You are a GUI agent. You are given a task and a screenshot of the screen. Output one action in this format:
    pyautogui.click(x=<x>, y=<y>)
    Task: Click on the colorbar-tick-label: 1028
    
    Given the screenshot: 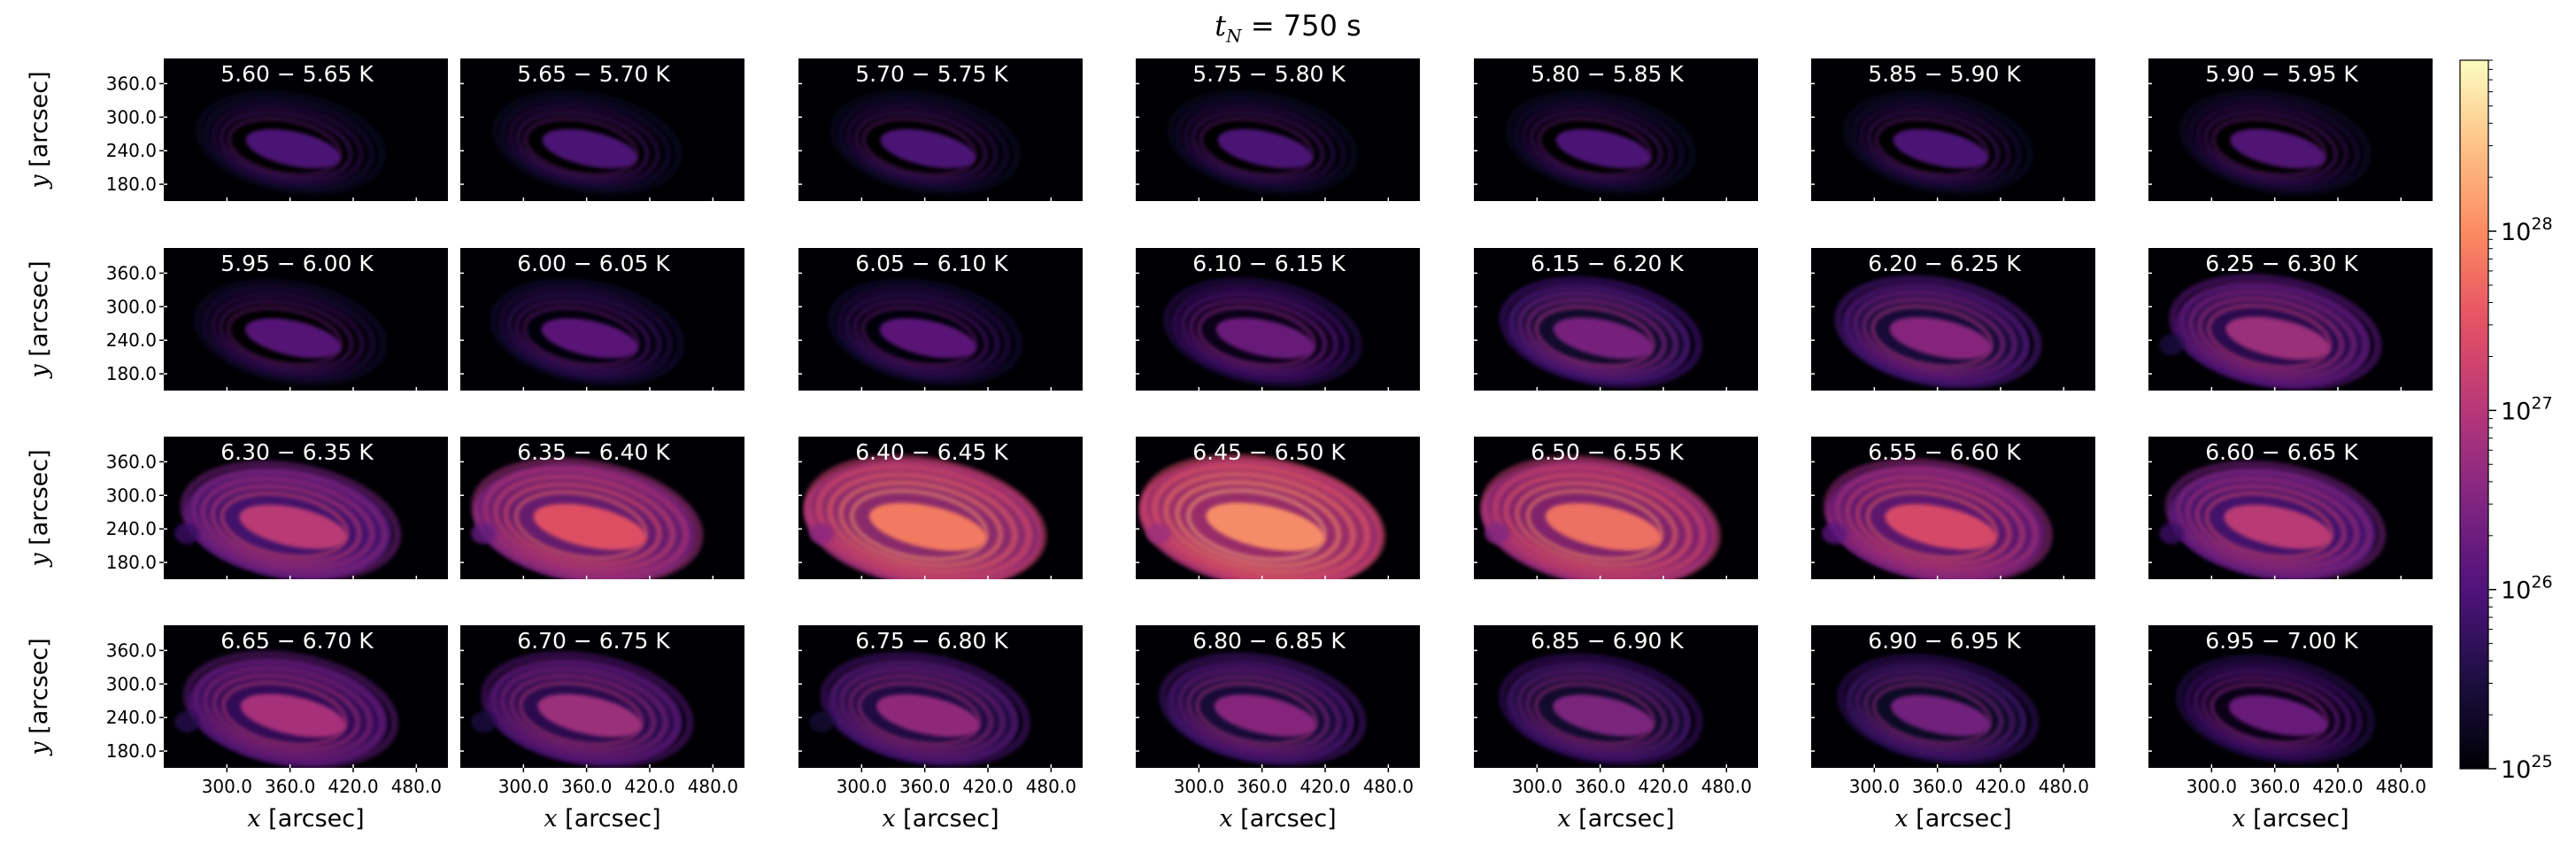 What is the action you would take?
    pyautogui.click(x=2527, y=230)
    